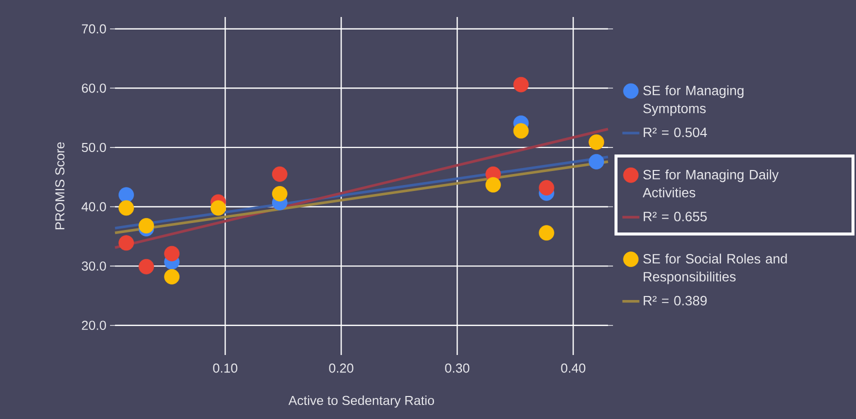 The height and width of the screenshot is (419, 856). Describe the element at coordinates (94, 207) in the screenshot. I see `y-tick-label: 40.0` at that location.